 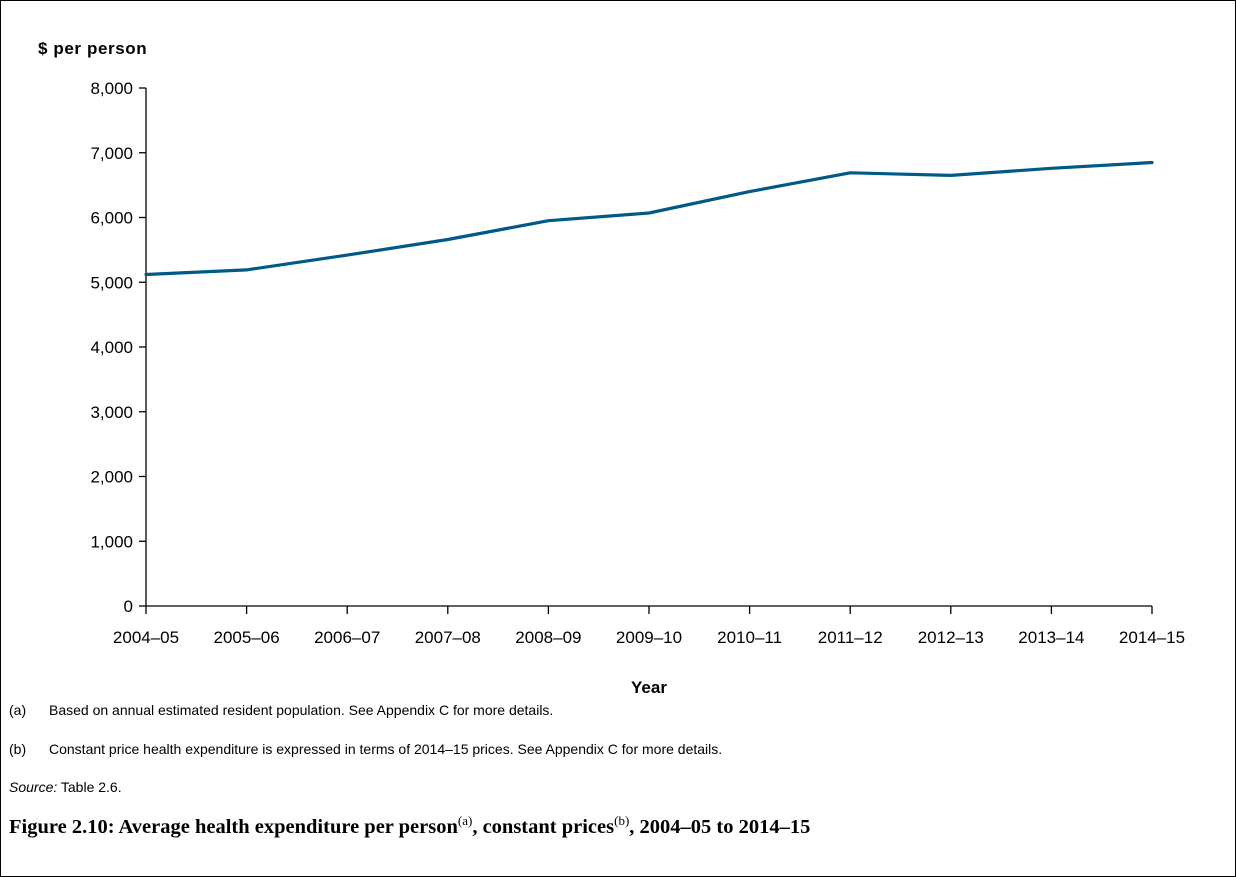 What do you see at coordinates (128, 606) in the screenshot?
I see `y-tick-label: 0` at bounding box center [128, 606].